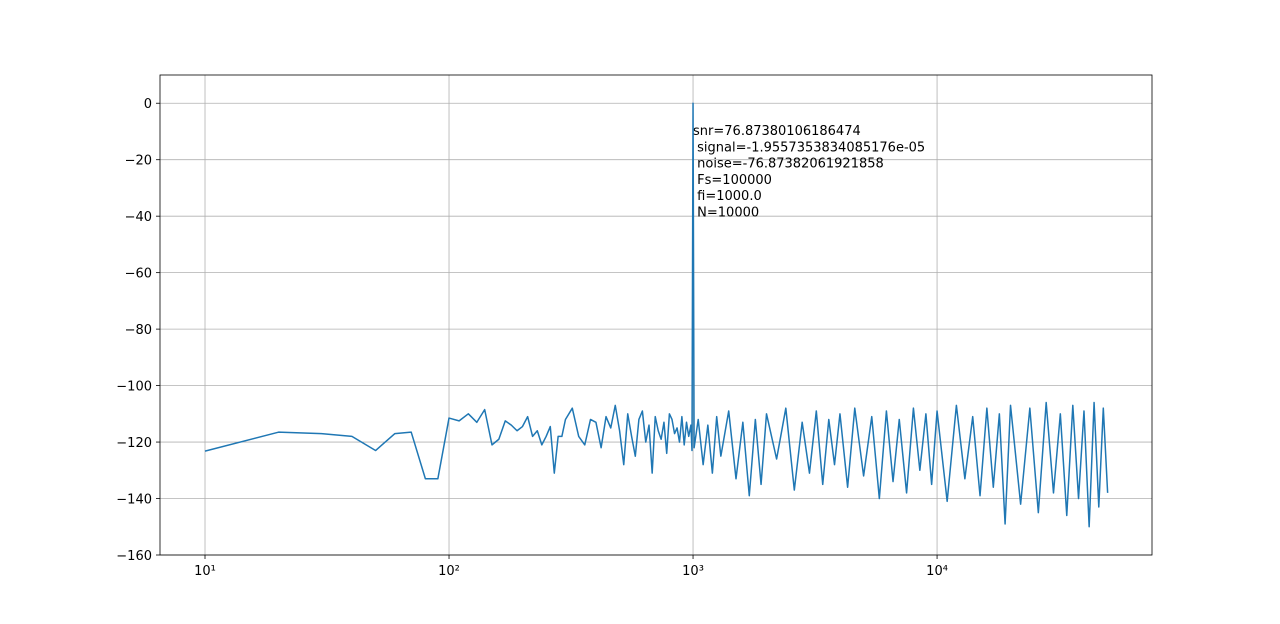 The height and width of the screenshot is (624, 1280). What do you see at coordinates (727, 196) in the screenshot?
I see `annotation: fi=1000.0` at bounding box center [727, 196].